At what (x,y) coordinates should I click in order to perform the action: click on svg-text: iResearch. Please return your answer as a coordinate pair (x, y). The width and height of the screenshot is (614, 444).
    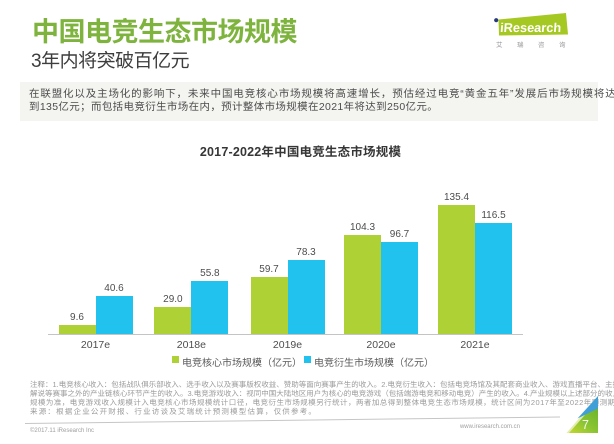
    Looking at the image, I should click on (531, 27).